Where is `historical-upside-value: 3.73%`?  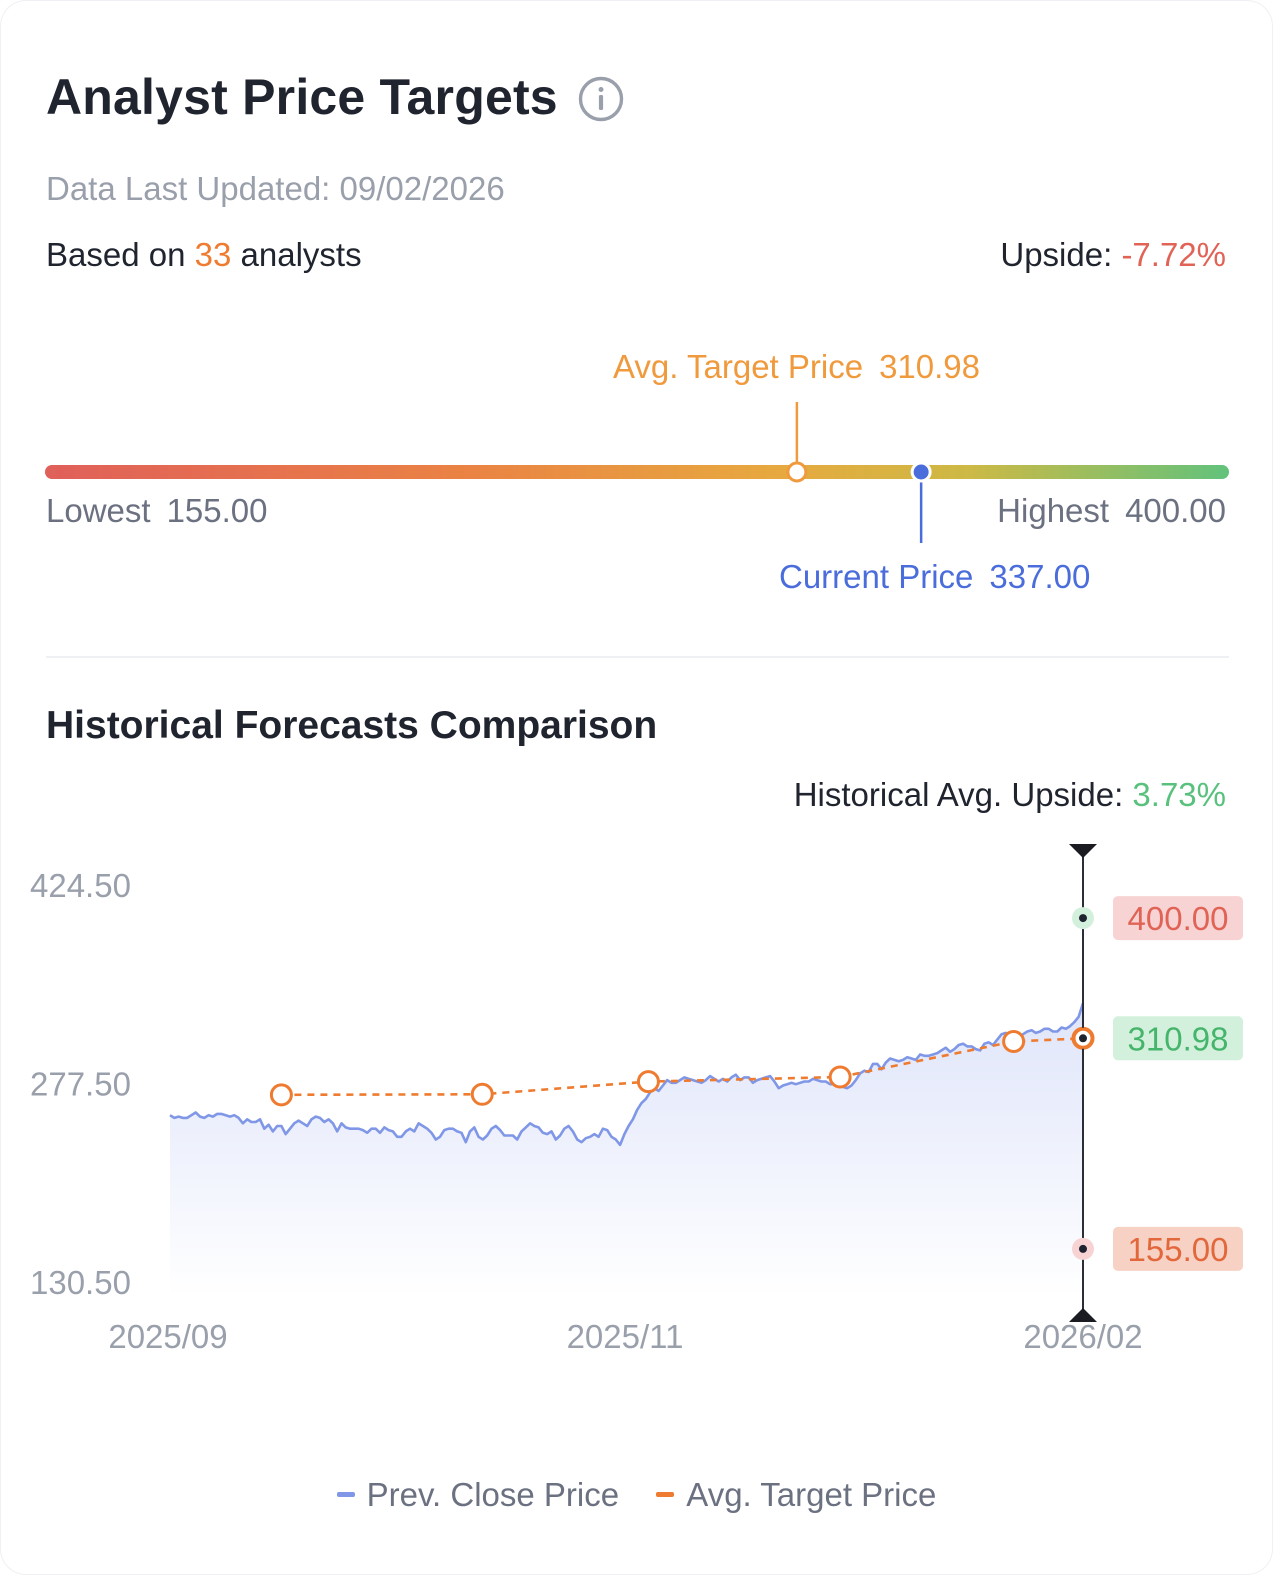 historical-upside-value: 3.73% is located at coordinates (1179, 794).